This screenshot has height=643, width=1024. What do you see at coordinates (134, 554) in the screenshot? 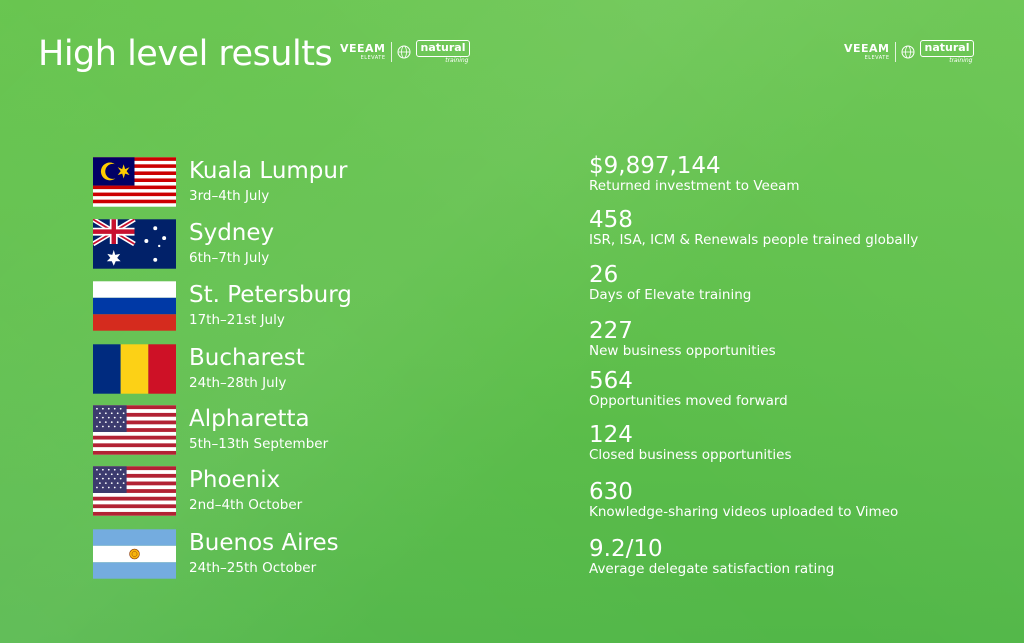
I see `argentina-flag-icon` at bounding box center [134, 554].